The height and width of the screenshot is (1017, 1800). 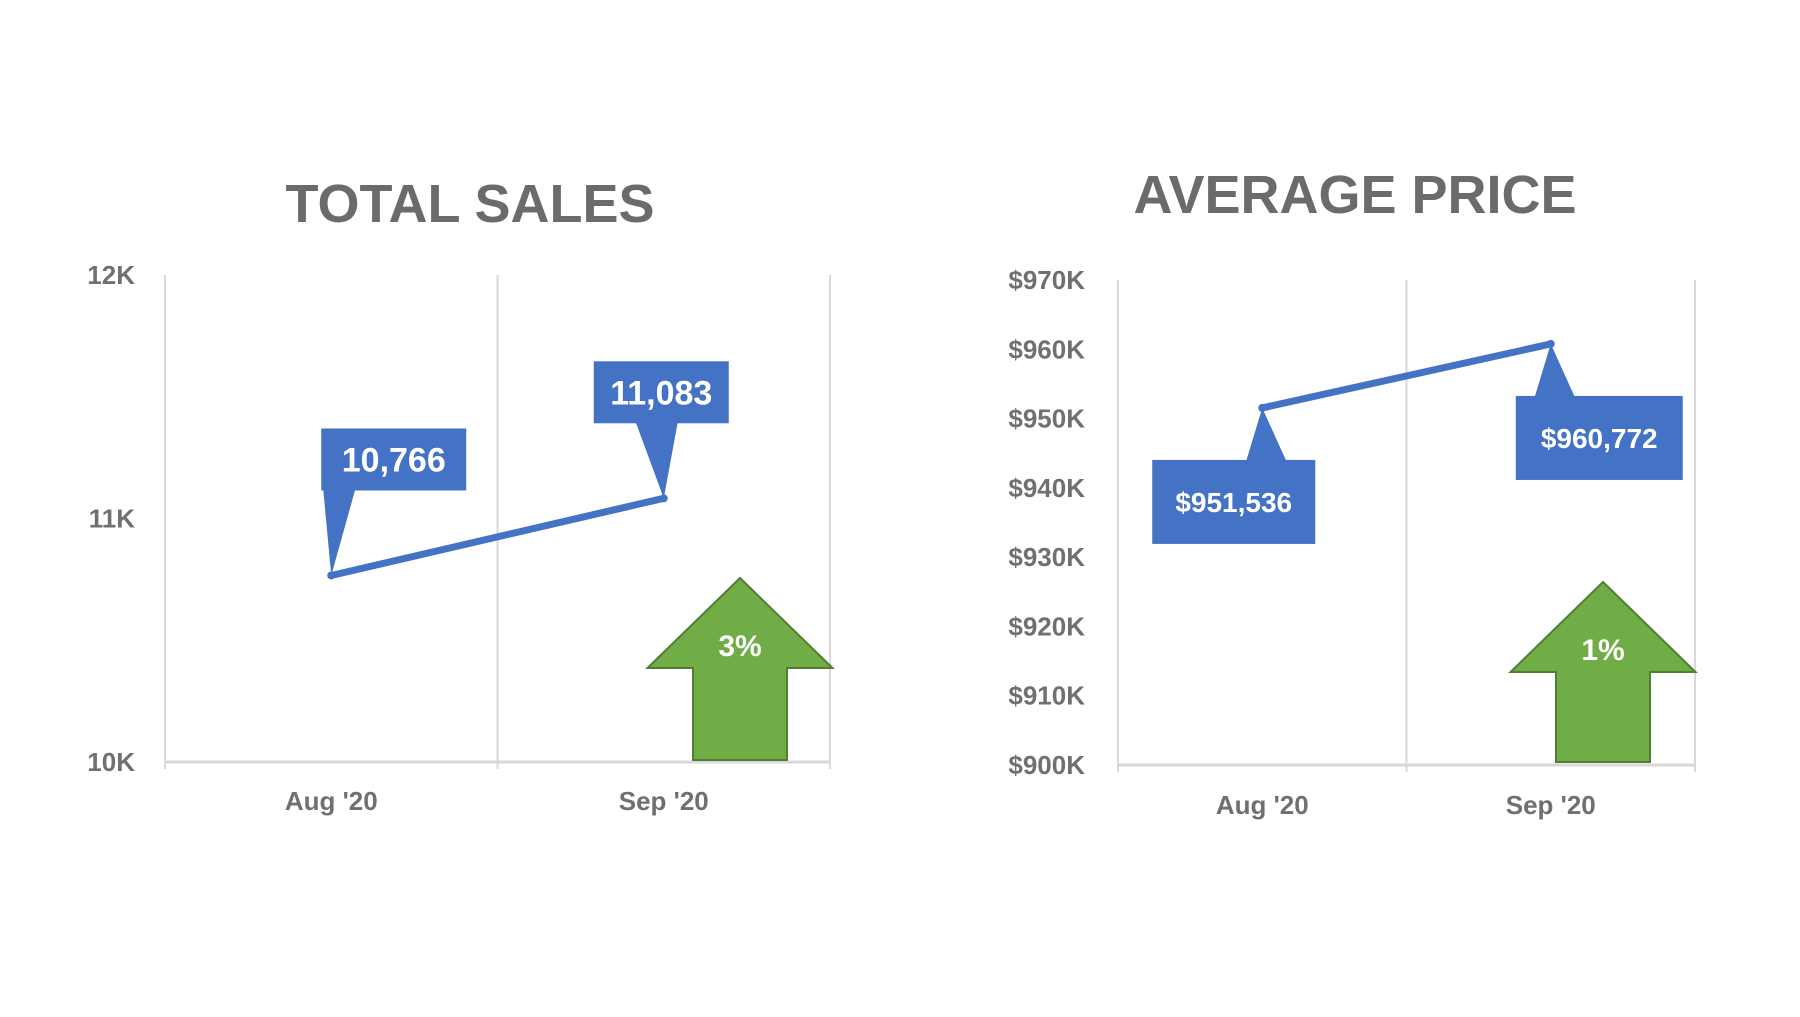 I want to click on y-tick-label: 11K, so click(x=112, y=519).